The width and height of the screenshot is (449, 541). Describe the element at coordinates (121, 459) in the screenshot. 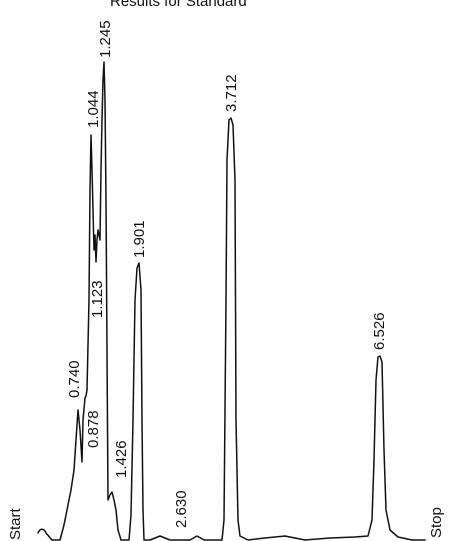

I see `peak-label: 1.426` at that location.